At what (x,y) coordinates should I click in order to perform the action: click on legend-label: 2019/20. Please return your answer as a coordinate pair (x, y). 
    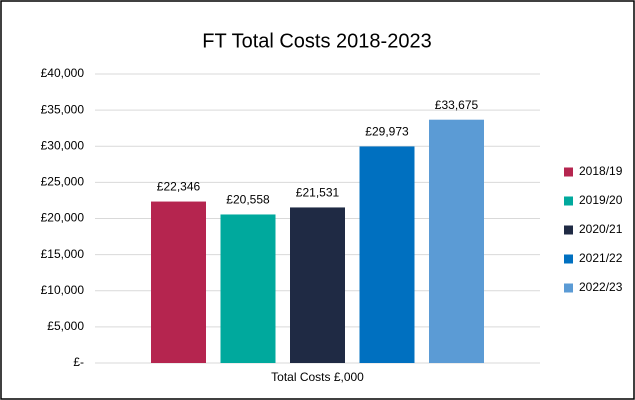
    Looking at the image, I should click on (601, 200).